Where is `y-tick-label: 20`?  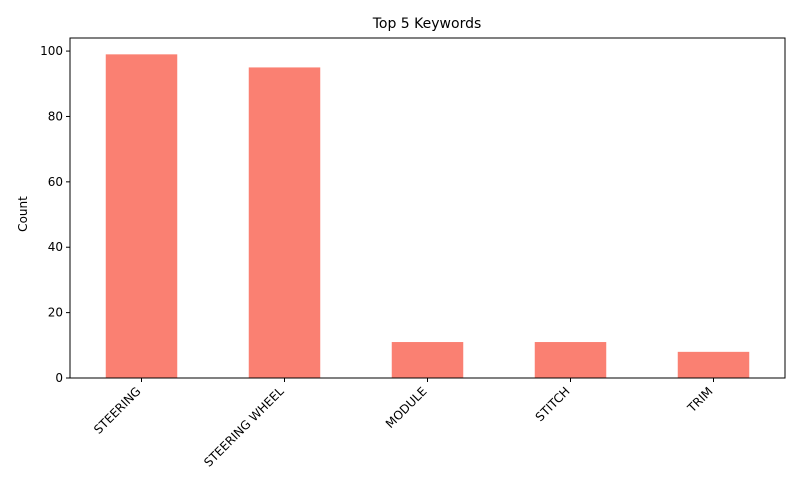
y-tick-label: 20 is located at coordinates (55, 313).